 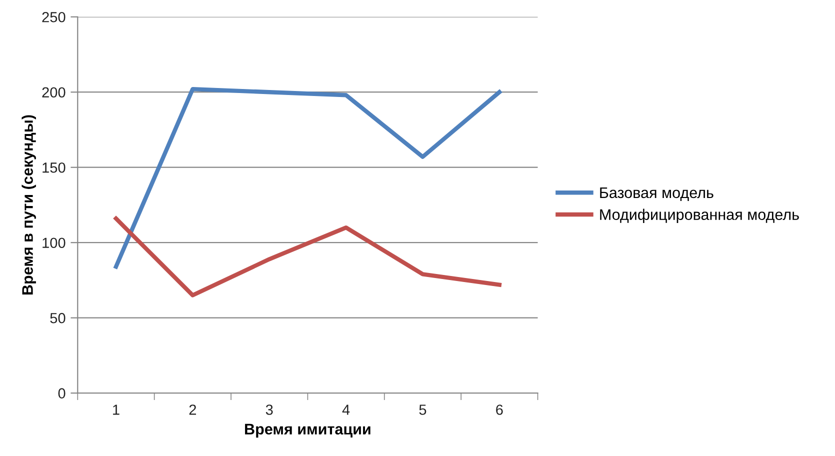 I want to click on y-tick-label: 50, so click(x=58, y=318).